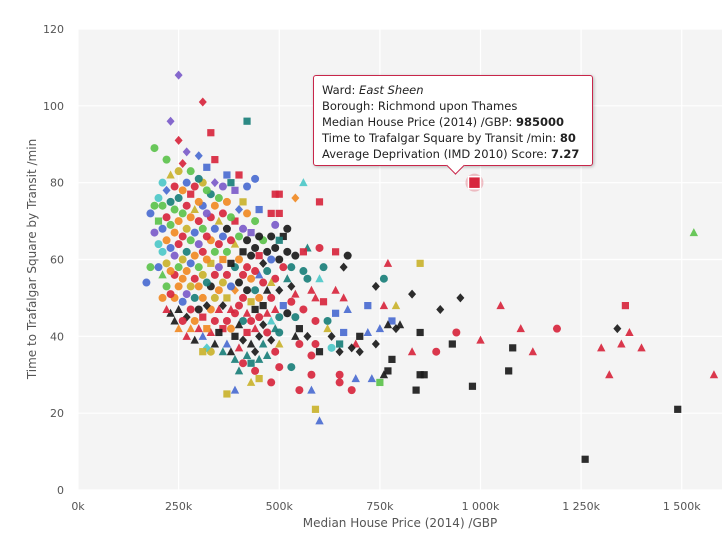 This screenshot has width=722, height=552. I want to click on highlighted-point, so click(474, 182).